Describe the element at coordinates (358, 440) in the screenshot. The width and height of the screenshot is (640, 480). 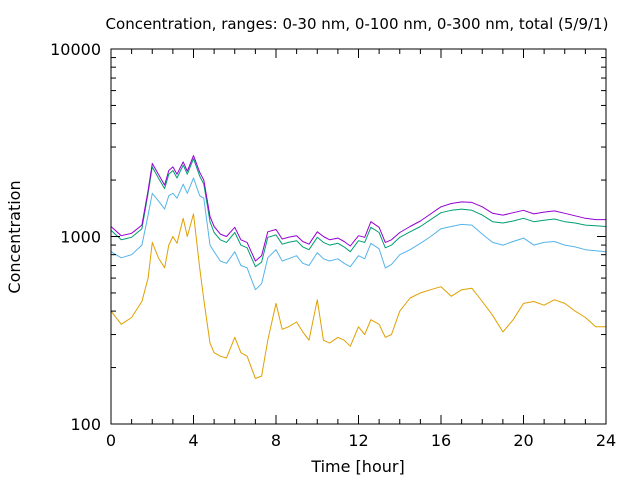
I see `x-tick-label: 12` at that location.